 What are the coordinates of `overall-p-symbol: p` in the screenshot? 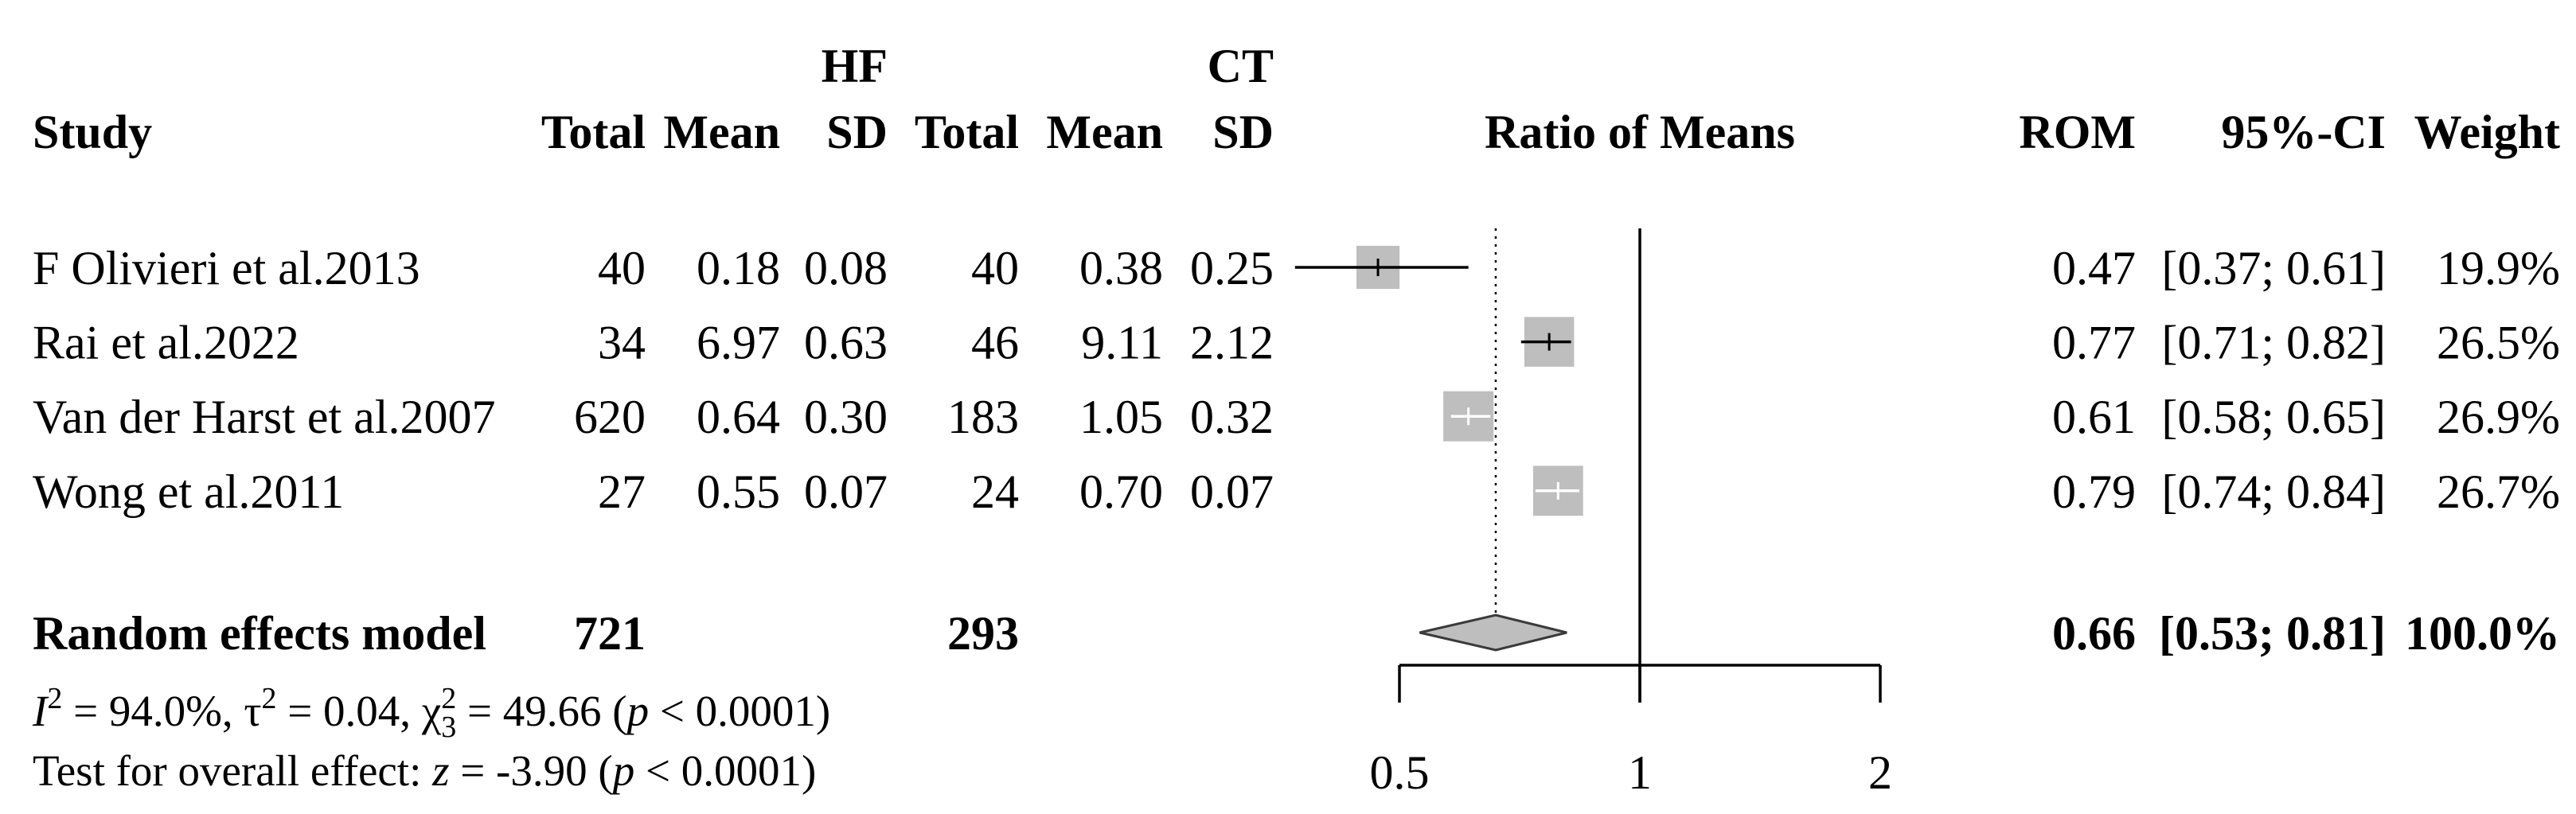 It's located at (622, 770).